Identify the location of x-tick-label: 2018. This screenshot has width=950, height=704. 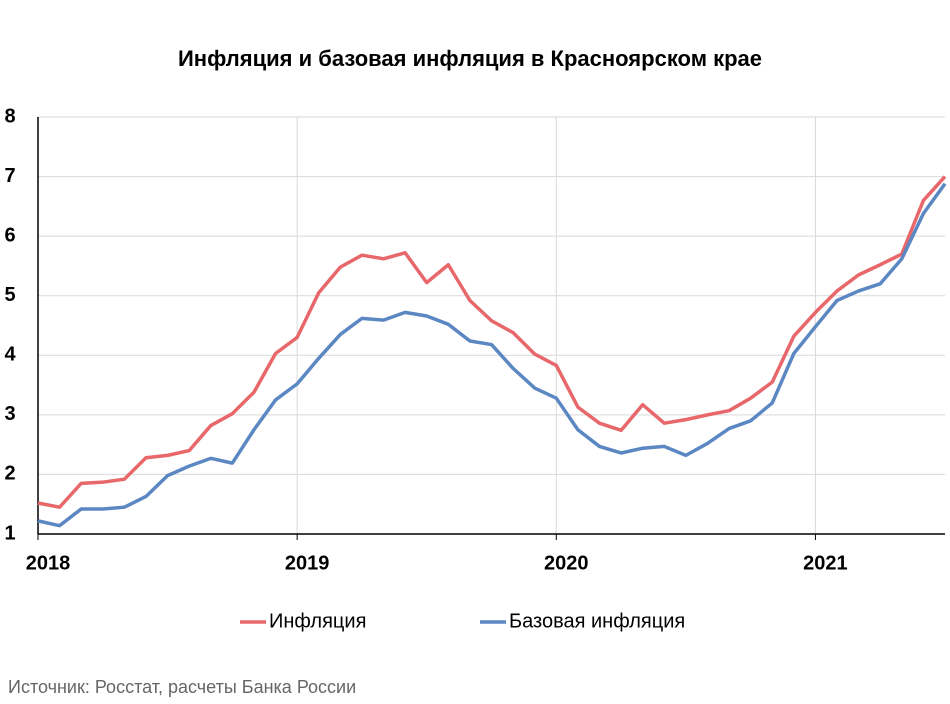
(48, 563).